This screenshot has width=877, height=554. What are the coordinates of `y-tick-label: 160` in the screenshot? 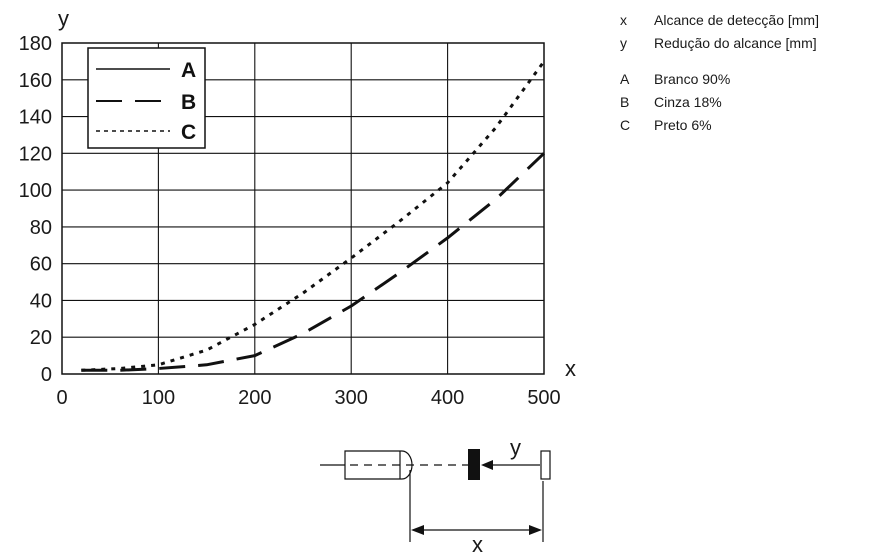 It's located at (35, 81).